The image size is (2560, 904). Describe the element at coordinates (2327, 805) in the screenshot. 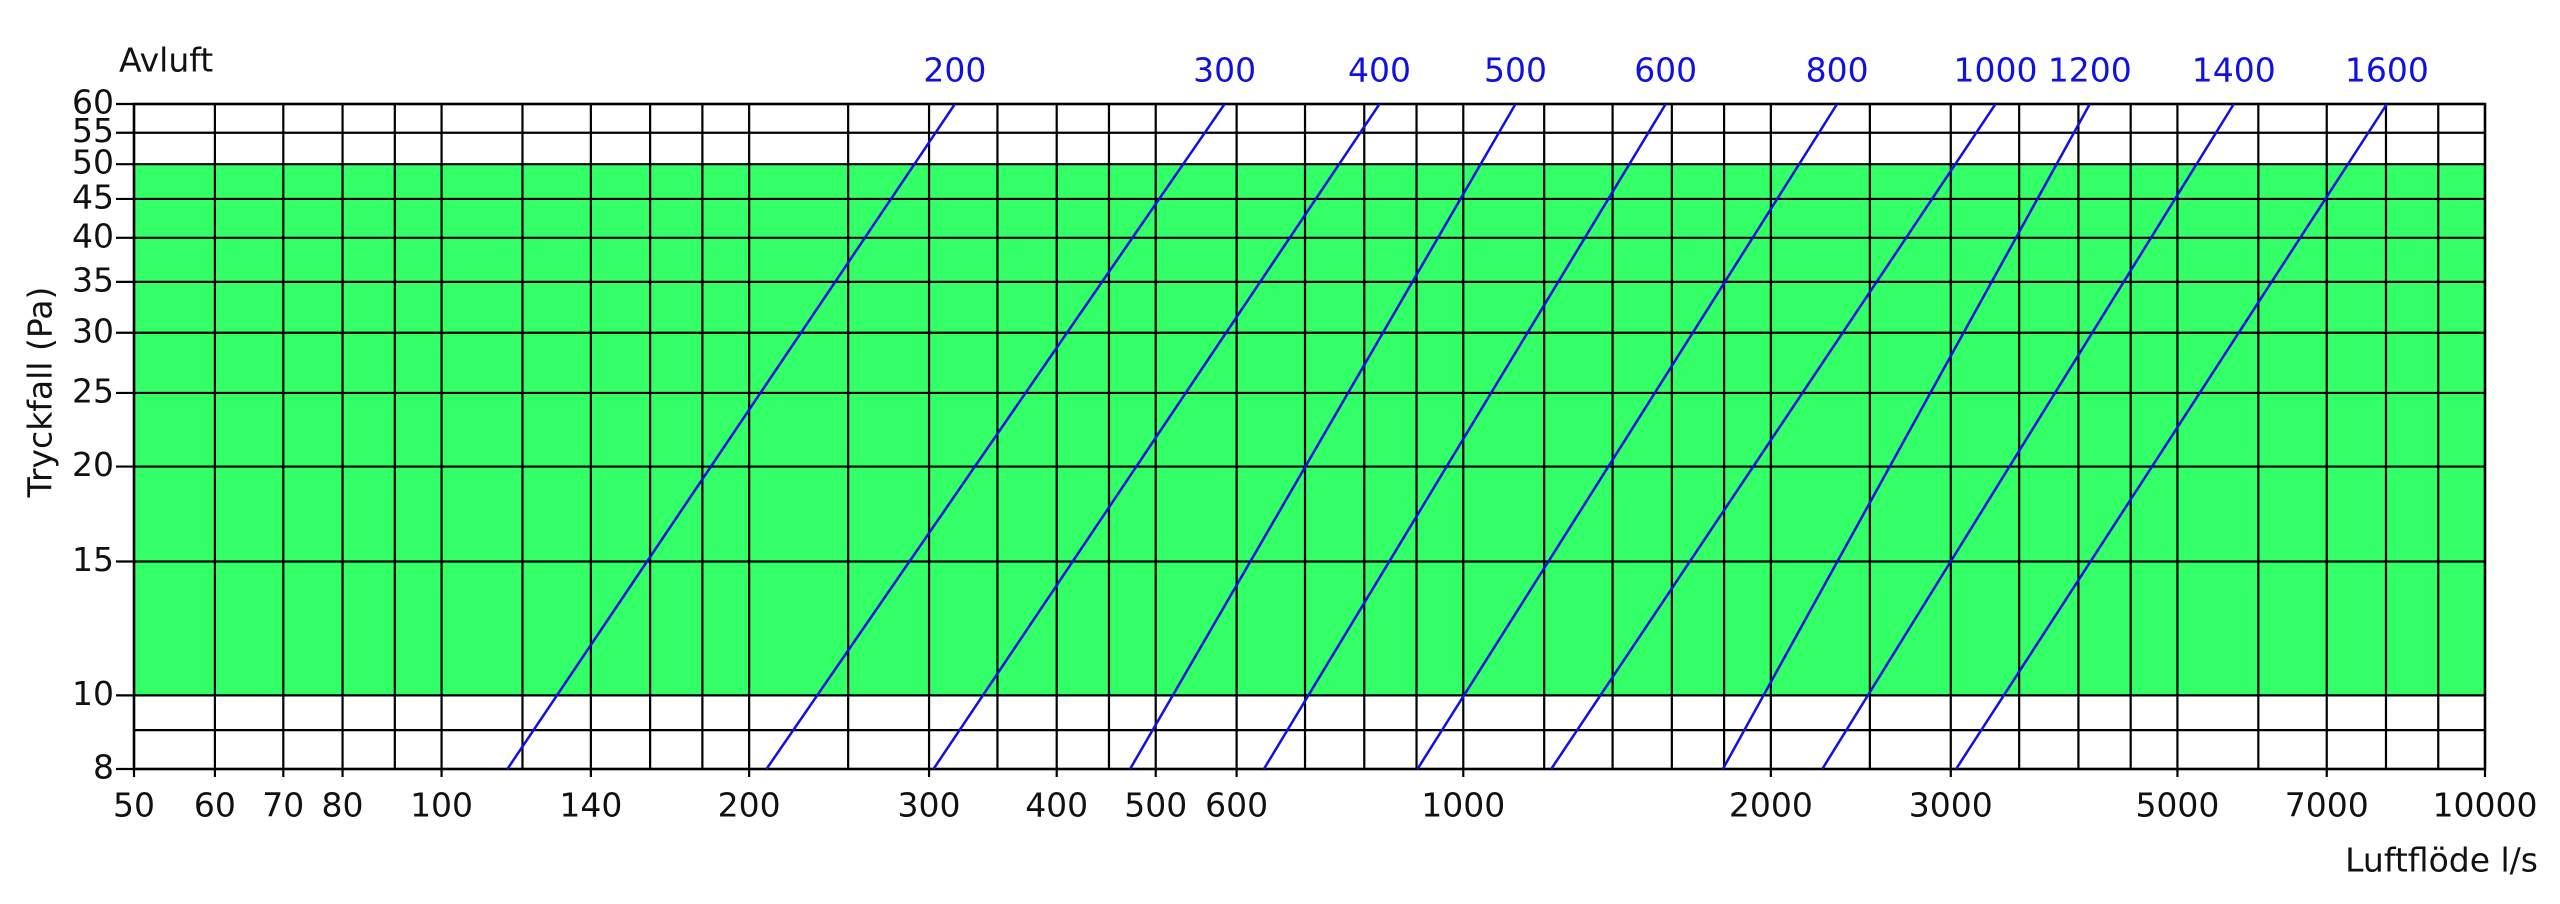

I see `x-tick-label: 7000` at that location.